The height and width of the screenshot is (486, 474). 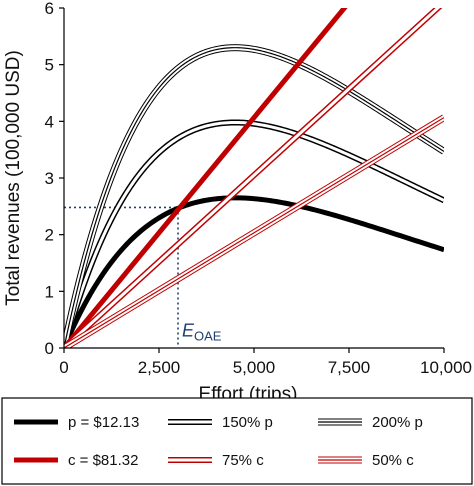 I want to click on legend-item-2: 200% p, so click(x=370, y=422).